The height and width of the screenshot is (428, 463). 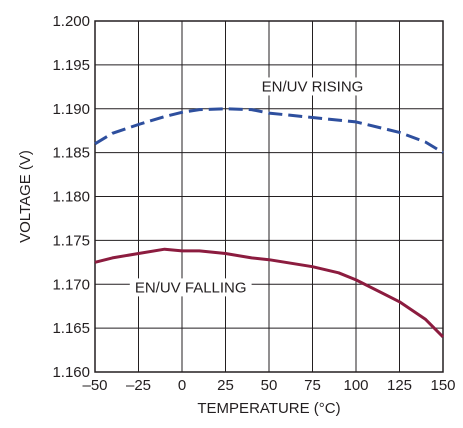 I want to click on y-axis-title: VOLTAGE (V), so click(x=25, y=196).